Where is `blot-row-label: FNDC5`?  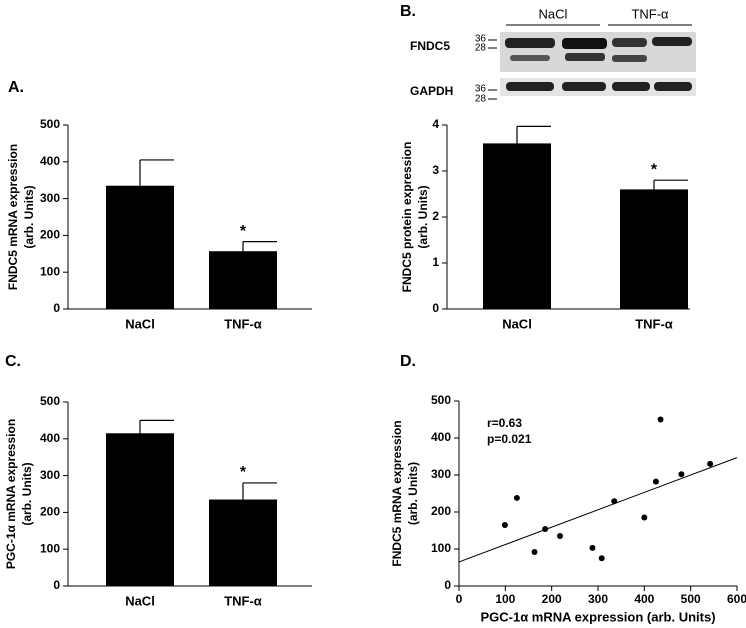
blot-row-label: FNDC5 is located at coordinates (430, 46).